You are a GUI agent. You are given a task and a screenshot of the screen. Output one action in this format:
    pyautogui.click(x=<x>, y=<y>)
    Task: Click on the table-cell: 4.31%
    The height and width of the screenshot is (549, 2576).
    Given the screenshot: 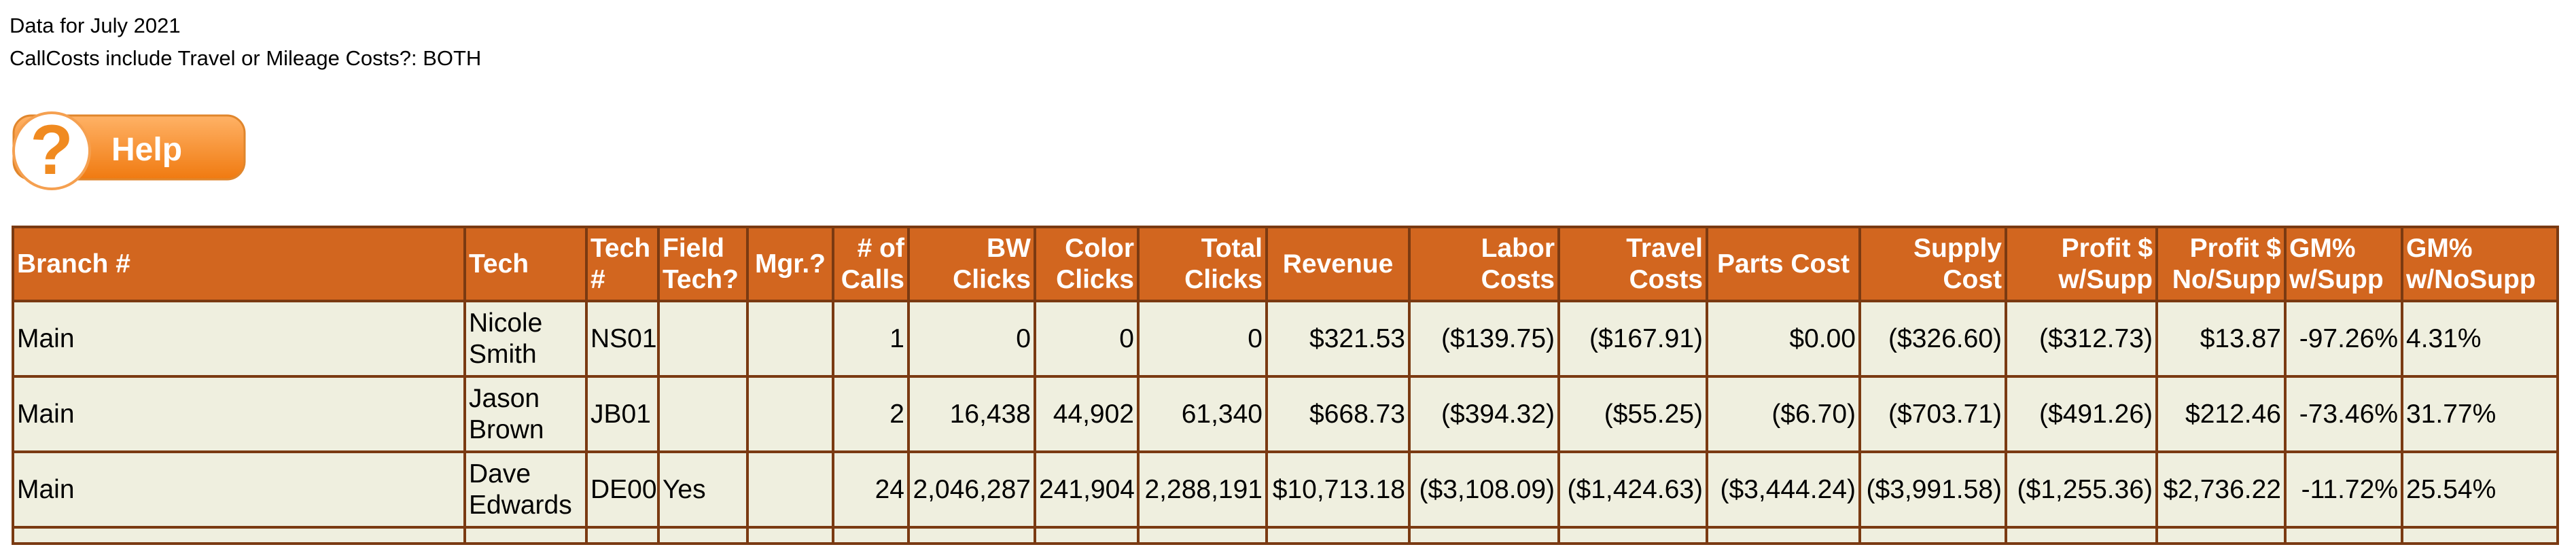 What is the action you would take?
    pyautogui.click(x=2480, y=339)
    